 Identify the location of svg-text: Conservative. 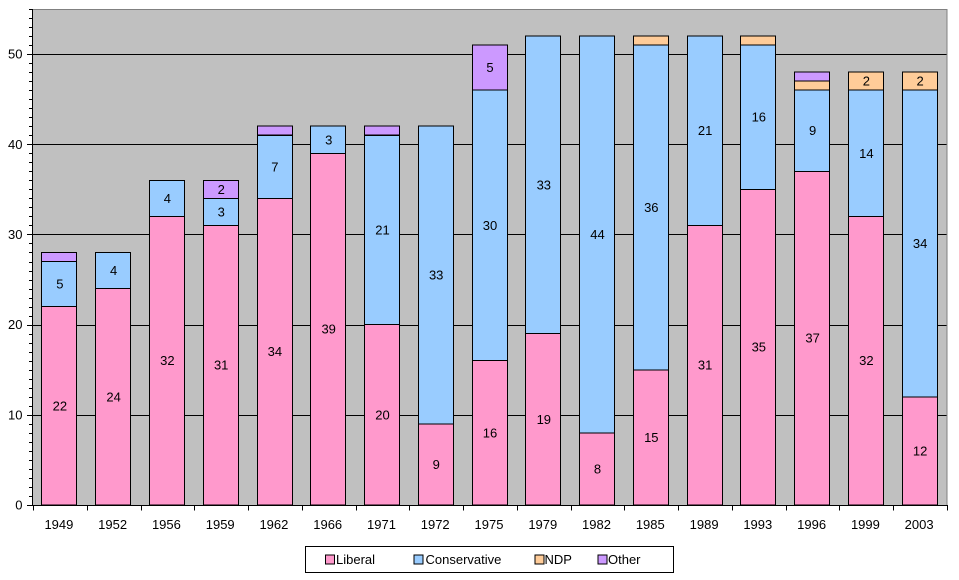
(464, 559).